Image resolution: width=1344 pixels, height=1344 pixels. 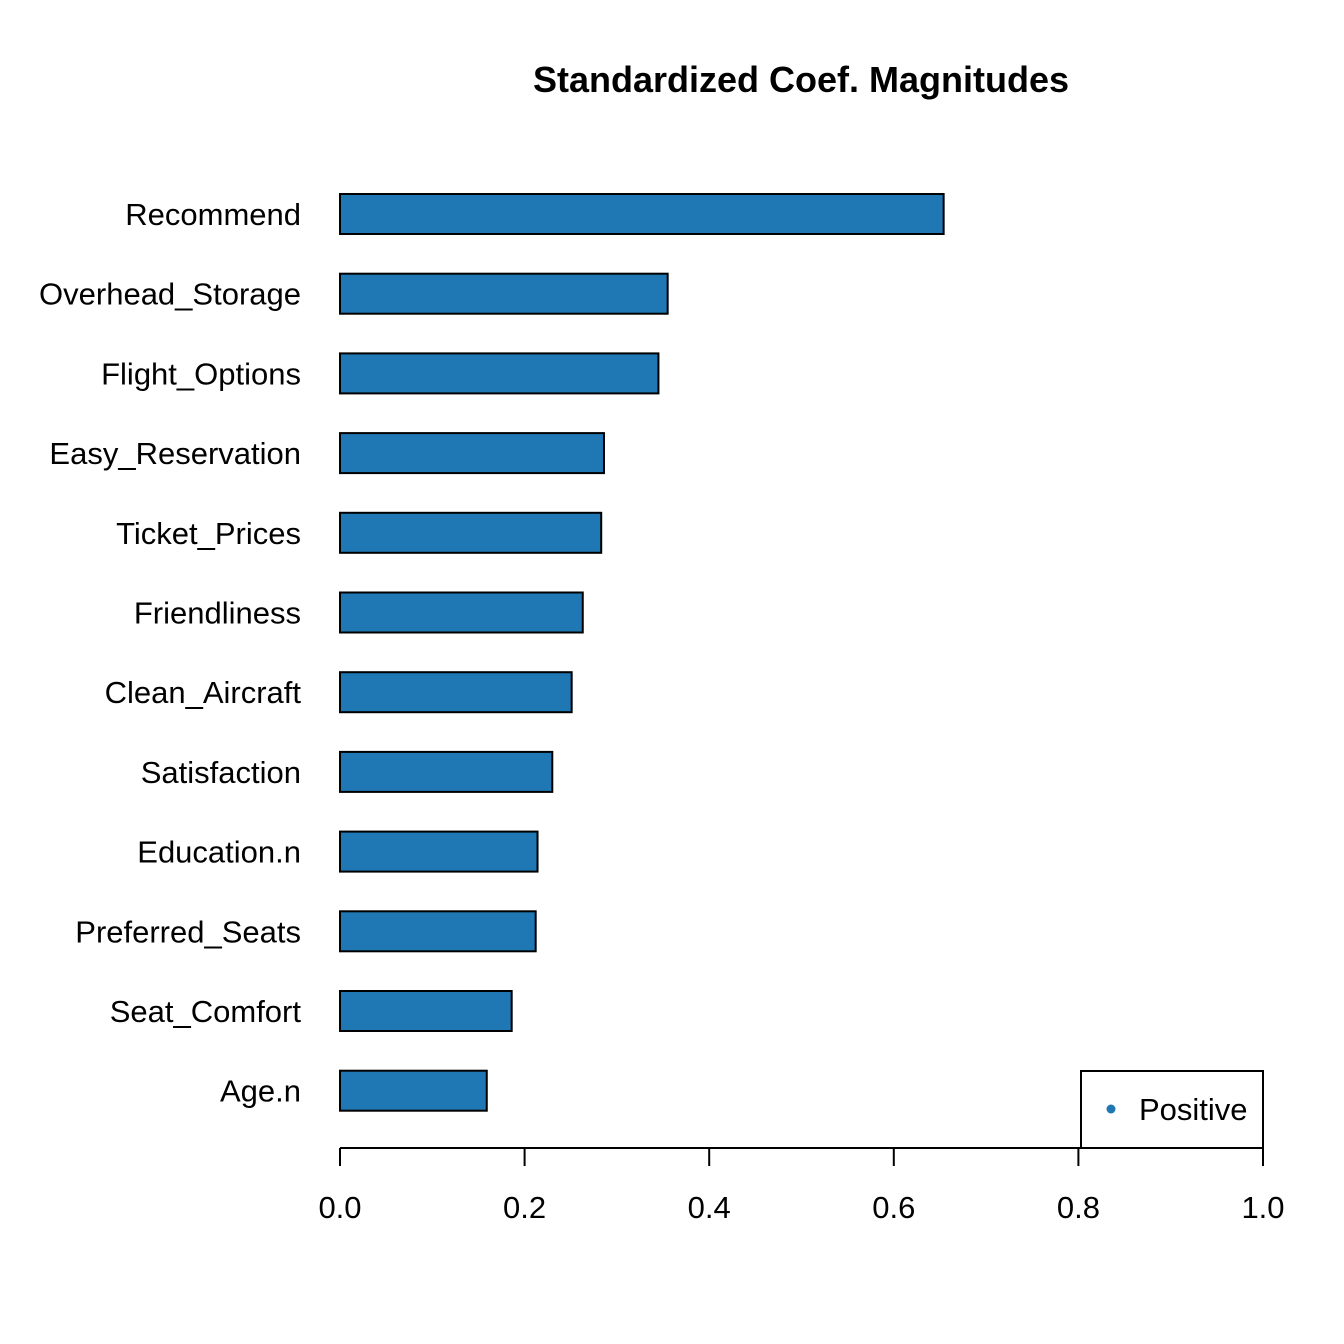 I want to click on x-tick-label: 0.8, so click(x=1078, y=1207).